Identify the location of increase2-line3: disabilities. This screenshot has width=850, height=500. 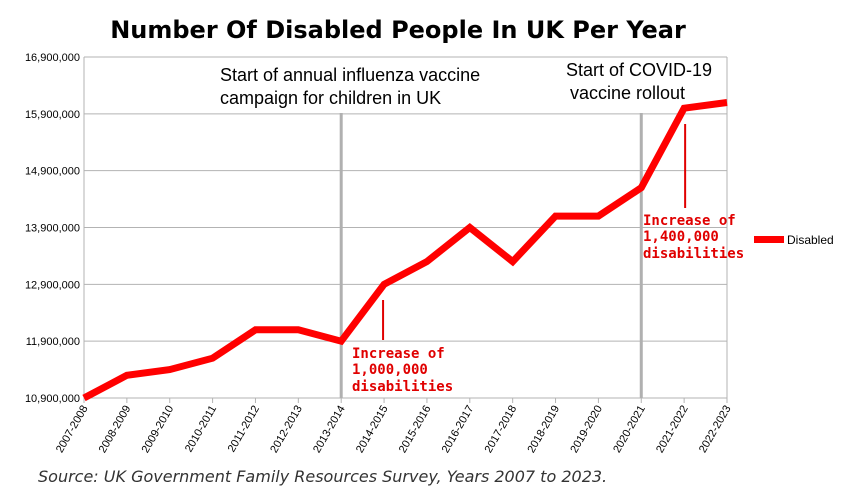
(693, 254).